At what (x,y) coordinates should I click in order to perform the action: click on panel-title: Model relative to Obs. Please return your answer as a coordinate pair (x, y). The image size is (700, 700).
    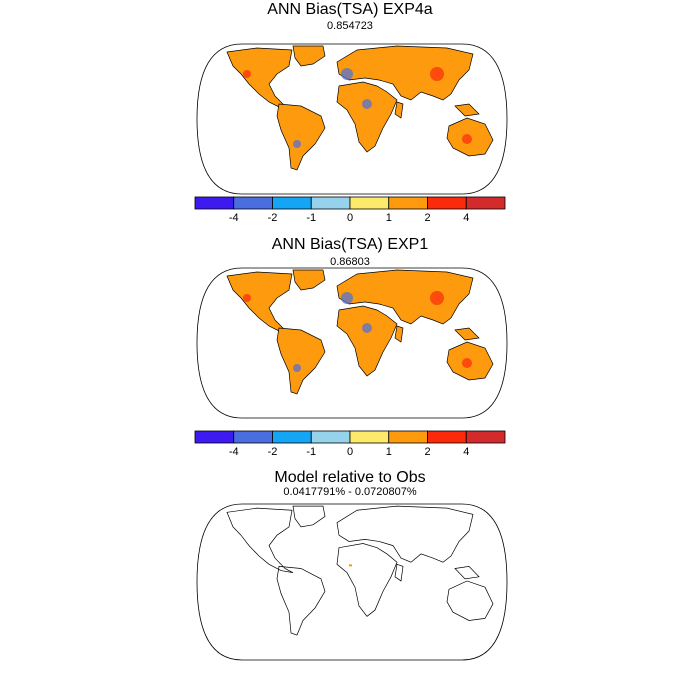
    Looking at the image, I should click on (349, 477).